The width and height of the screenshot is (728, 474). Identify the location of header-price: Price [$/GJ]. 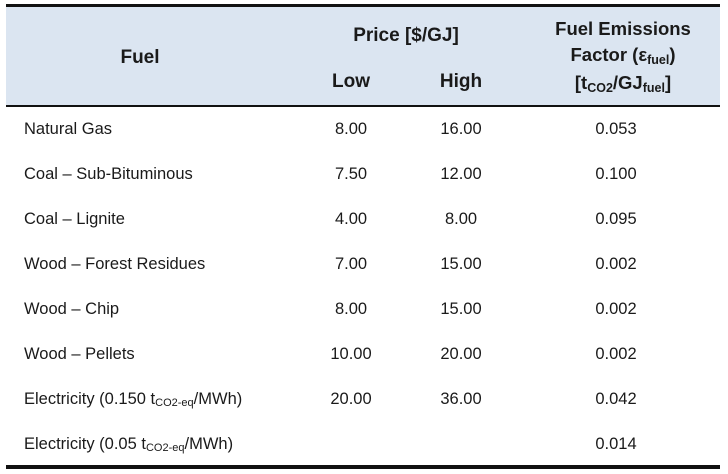
(406, 35).